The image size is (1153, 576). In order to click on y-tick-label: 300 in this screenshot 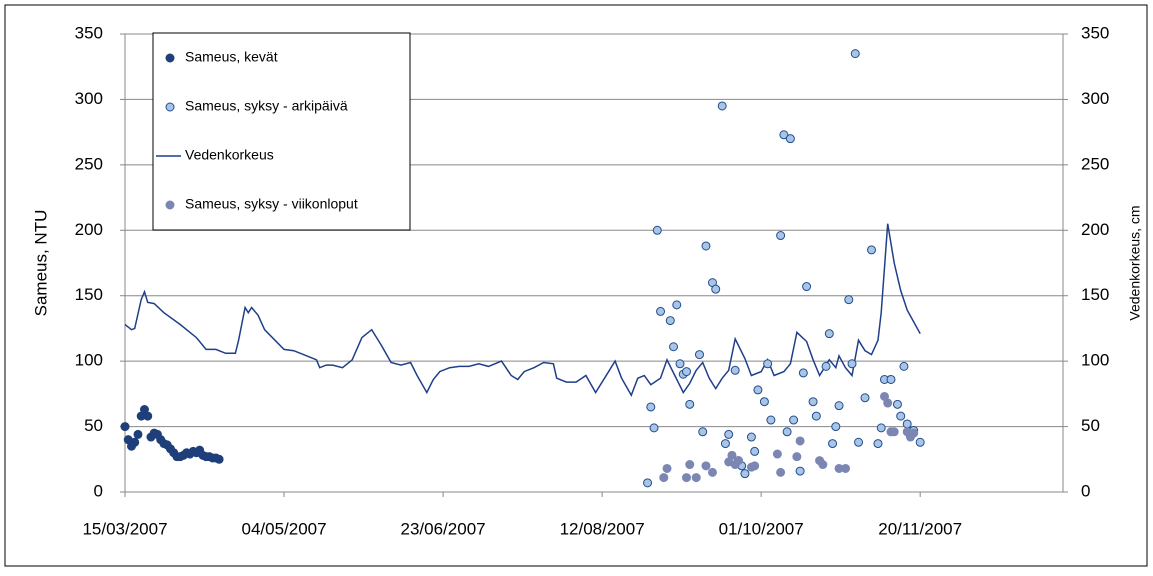, I will do `click(89, 98)`.